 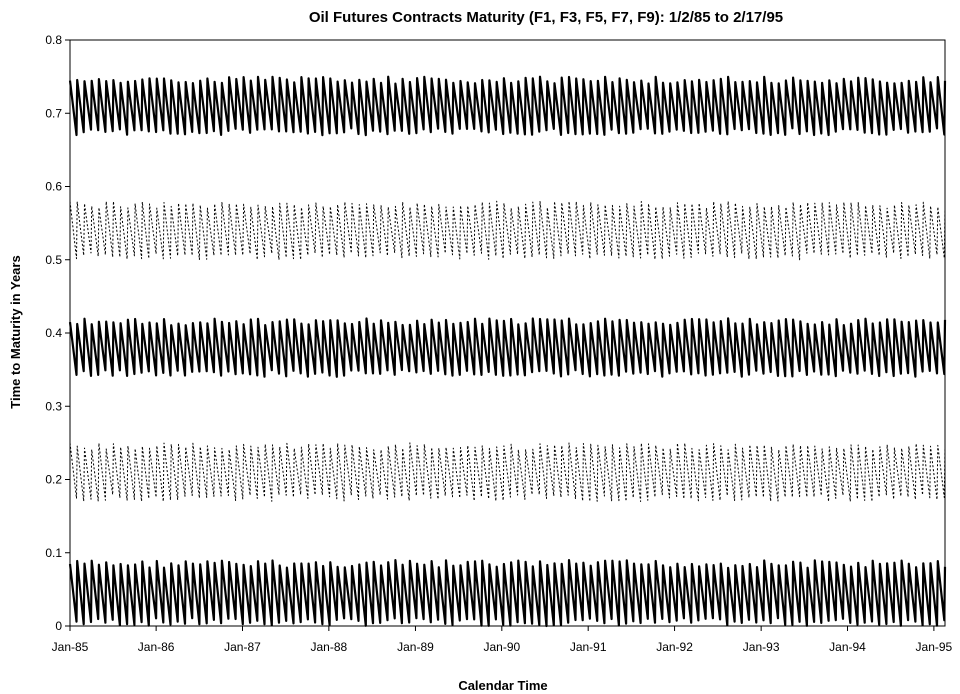 What do you see at coordinates (53, 480) in the screenshot?
I see `y-tick-label: 0.2` at bounding box center [53, 480].